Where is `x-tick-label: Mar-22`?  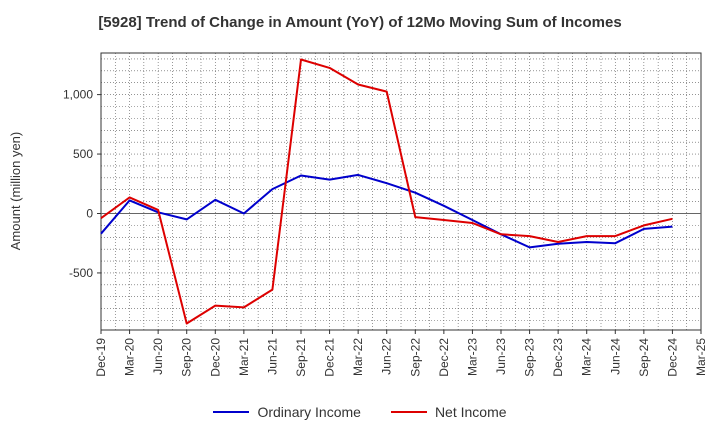 x-tick-label: Mar-22 is located at coordinates (358, 357).